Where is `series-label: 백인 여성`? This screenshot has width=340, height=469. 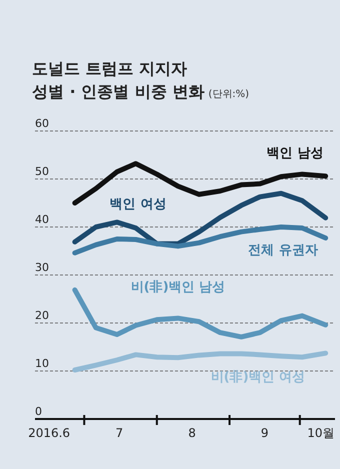 series-label: 백인 여성 is located at coordinates (138, 204).